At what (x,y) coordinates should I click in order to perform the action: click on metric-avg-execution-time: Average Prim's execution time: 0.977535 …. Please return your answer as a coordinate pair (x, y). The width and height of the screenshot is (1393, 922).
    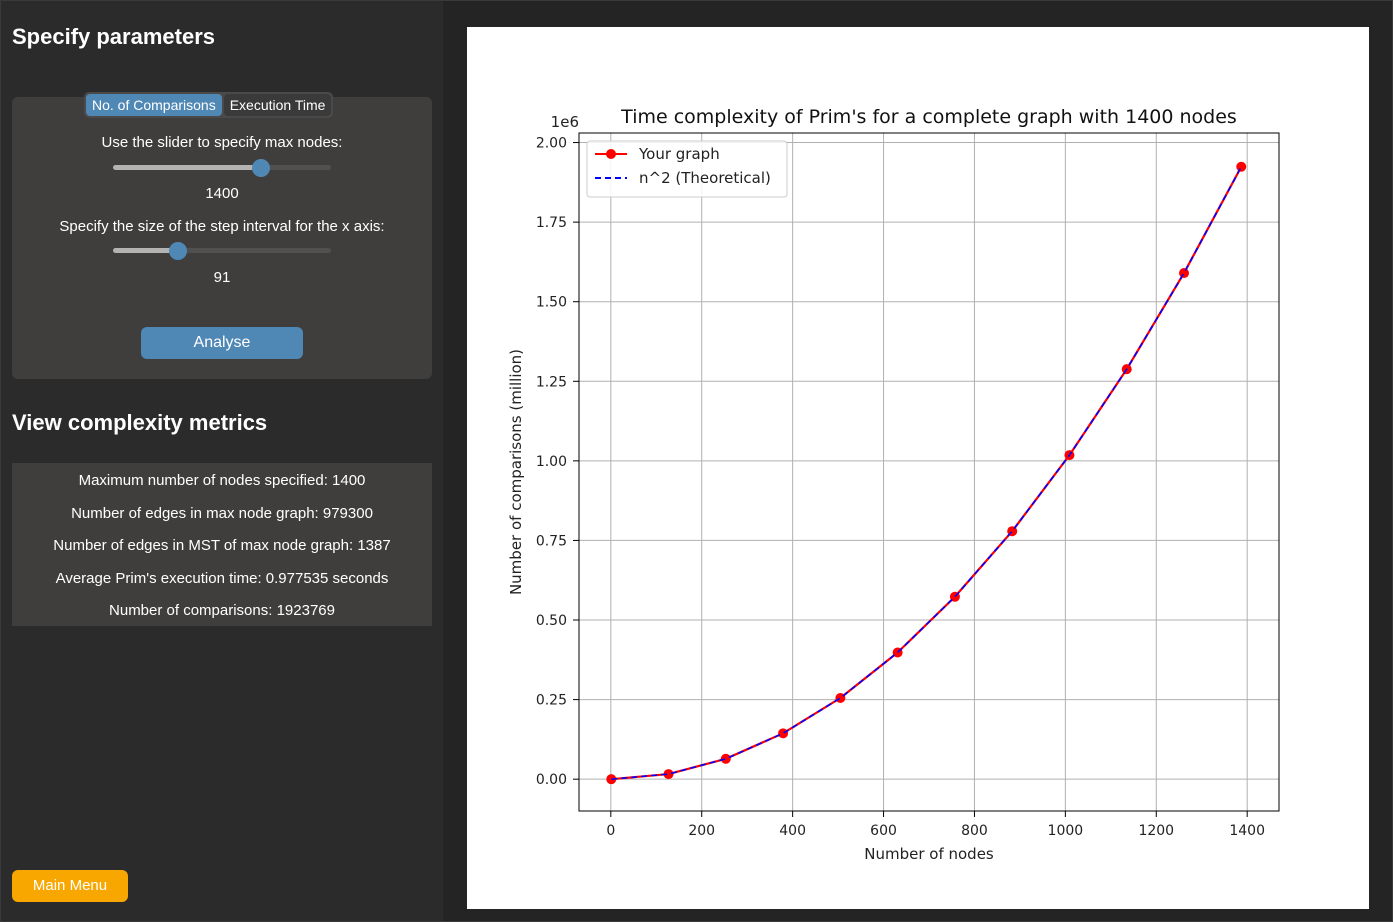
    Looking at the image, I should click on (222, 578).